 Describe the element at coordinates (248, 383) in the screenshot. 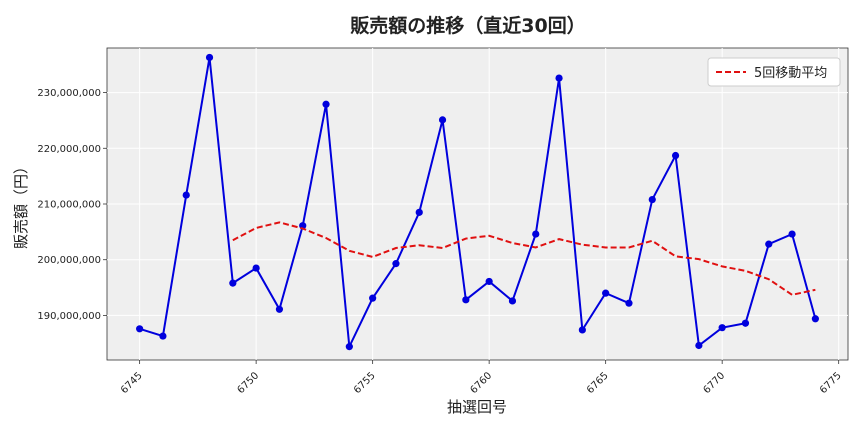

I see `x-tick-label: 6750` at that location.